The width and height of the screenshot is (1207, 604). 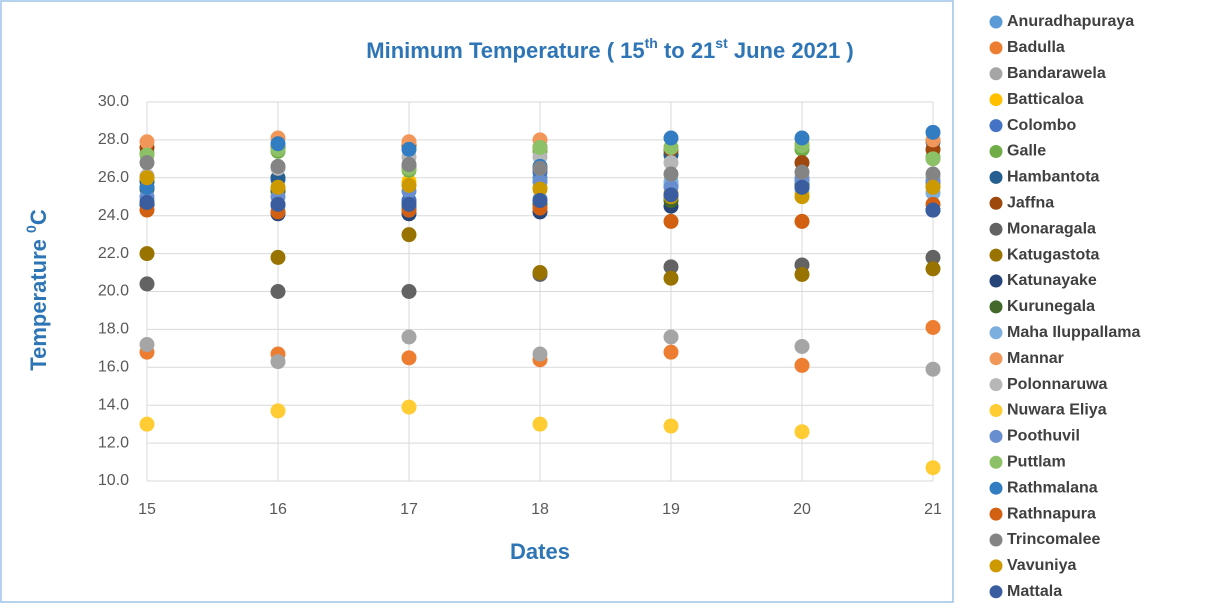 What do you see at coordinates (933, 509) in the screenshot?
I see `x-tick-label: 21` at bounding box center [933, 509].